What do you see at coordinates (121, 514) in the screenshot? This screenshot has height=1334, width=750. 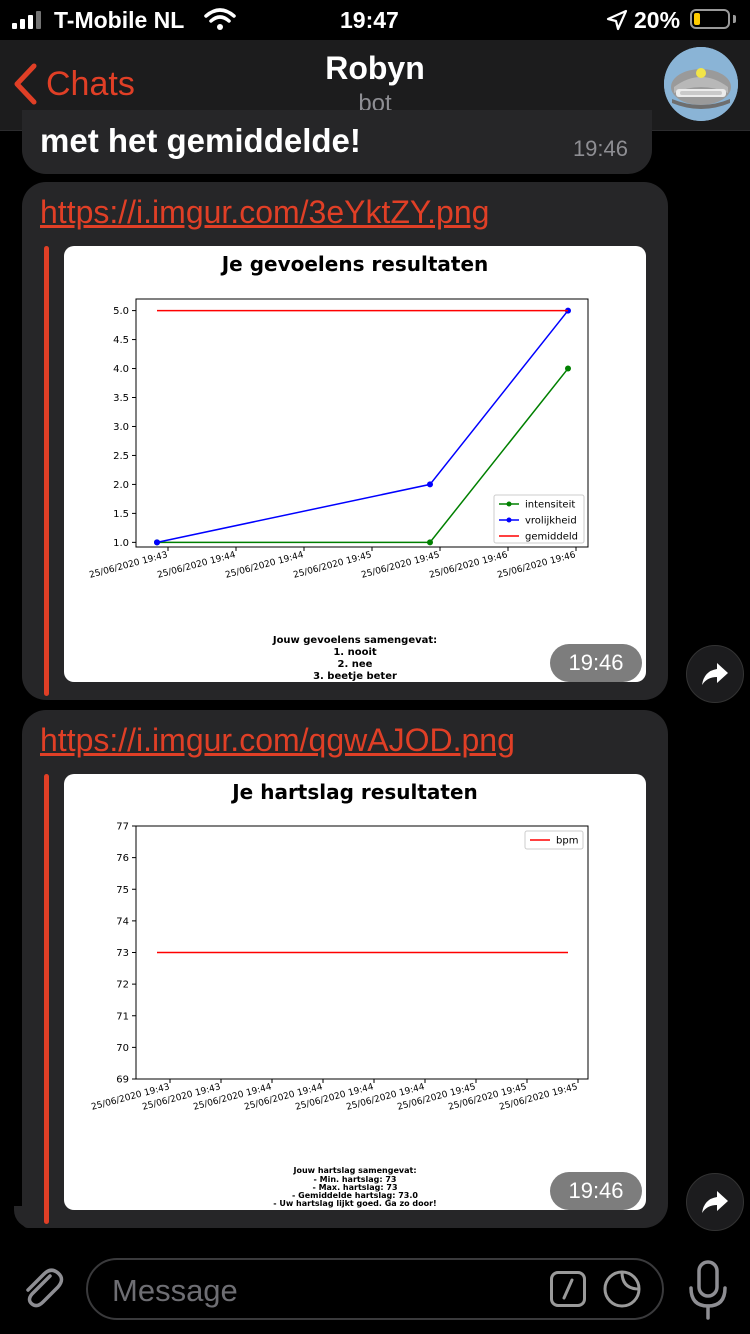 I see `y-tick-label: 1.5` at bounding box center [121, 514].